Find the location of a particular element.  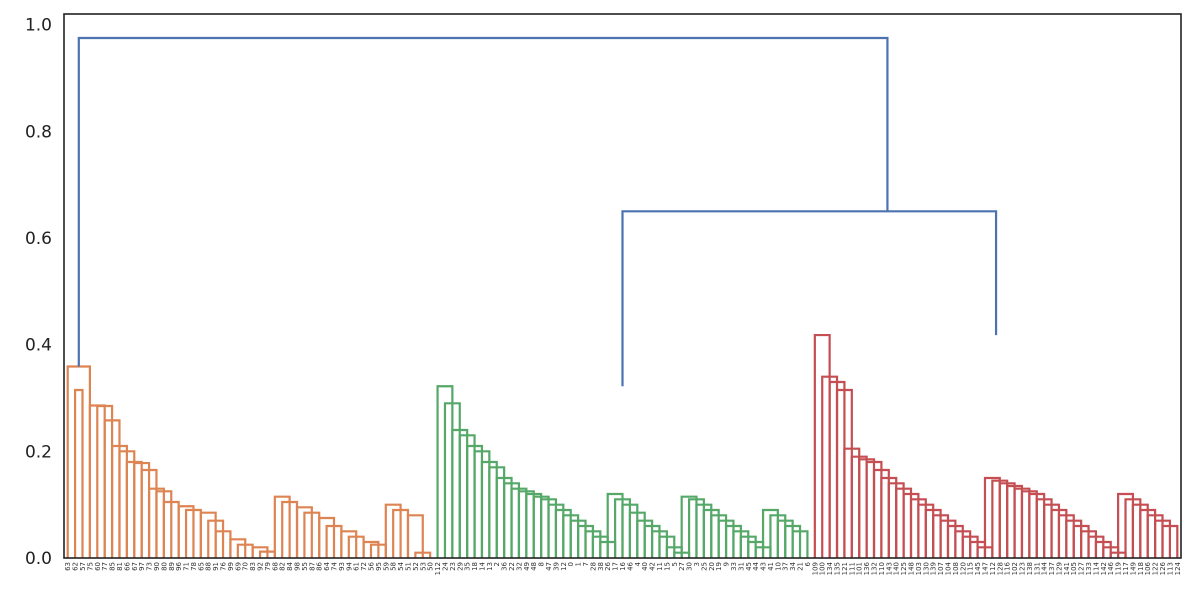

leaf-label: 126 is located at coordinates (1163, 568).